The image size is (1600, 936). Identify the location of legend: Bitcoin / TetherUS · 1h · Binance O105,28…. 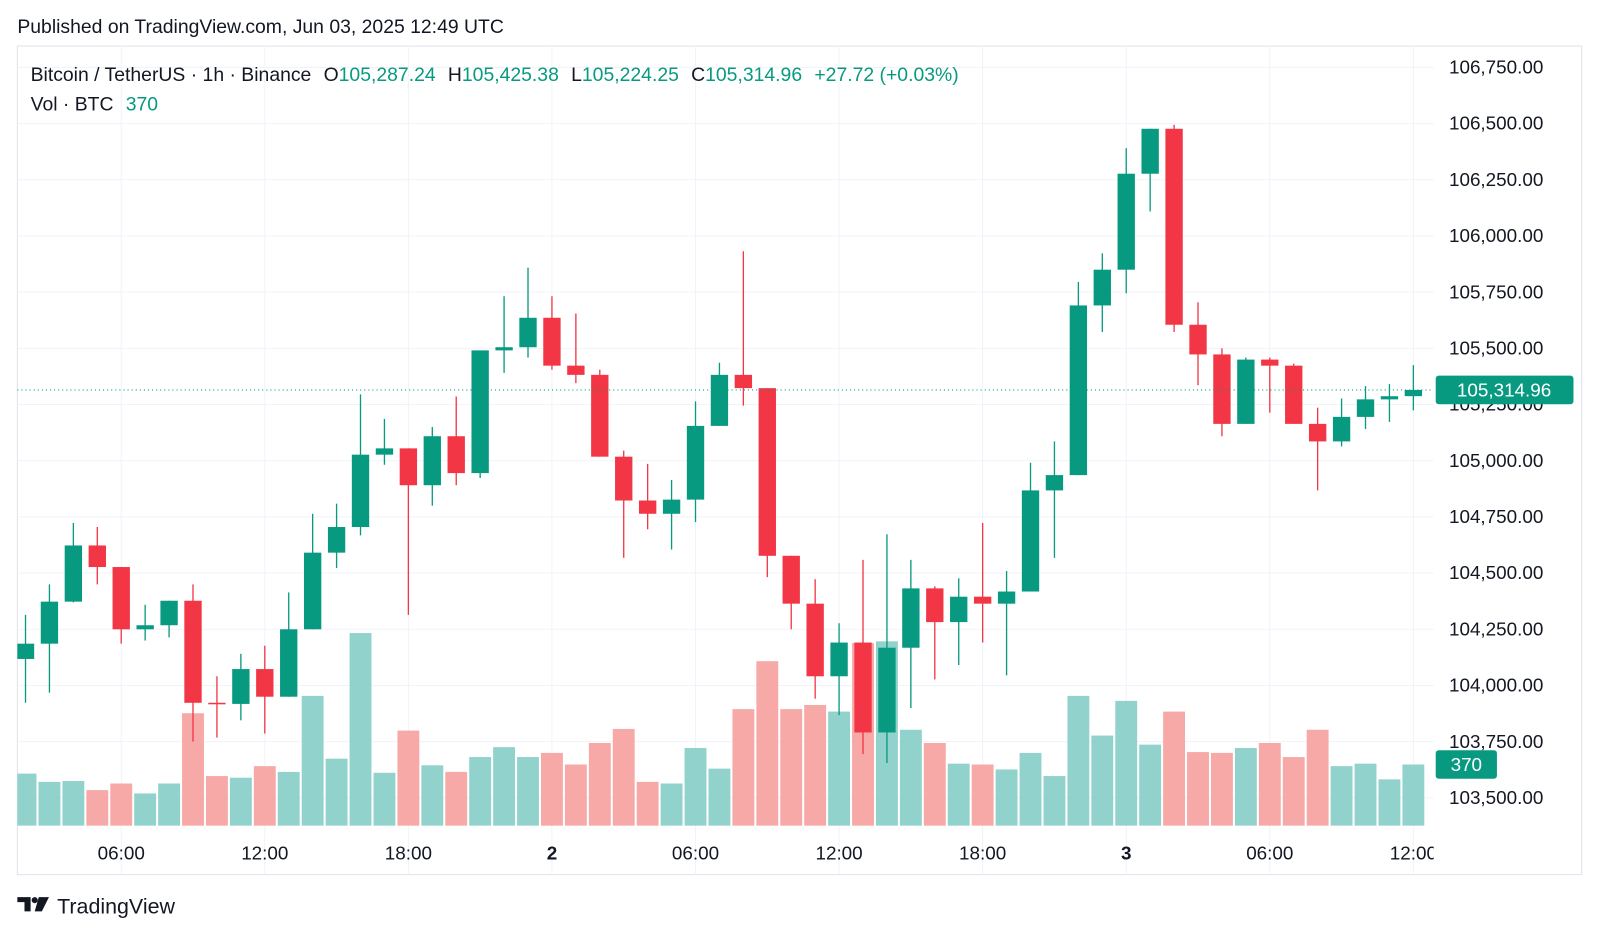
(495, 75).